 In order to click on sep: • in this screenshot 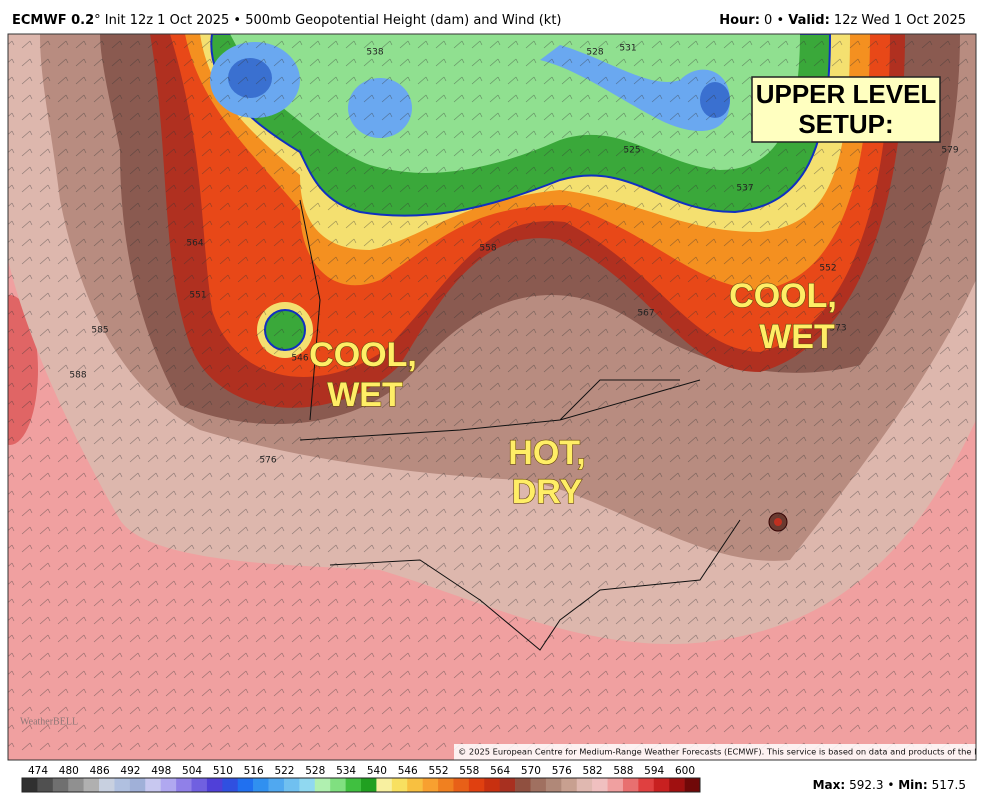, I will do `click(891, 785)`.